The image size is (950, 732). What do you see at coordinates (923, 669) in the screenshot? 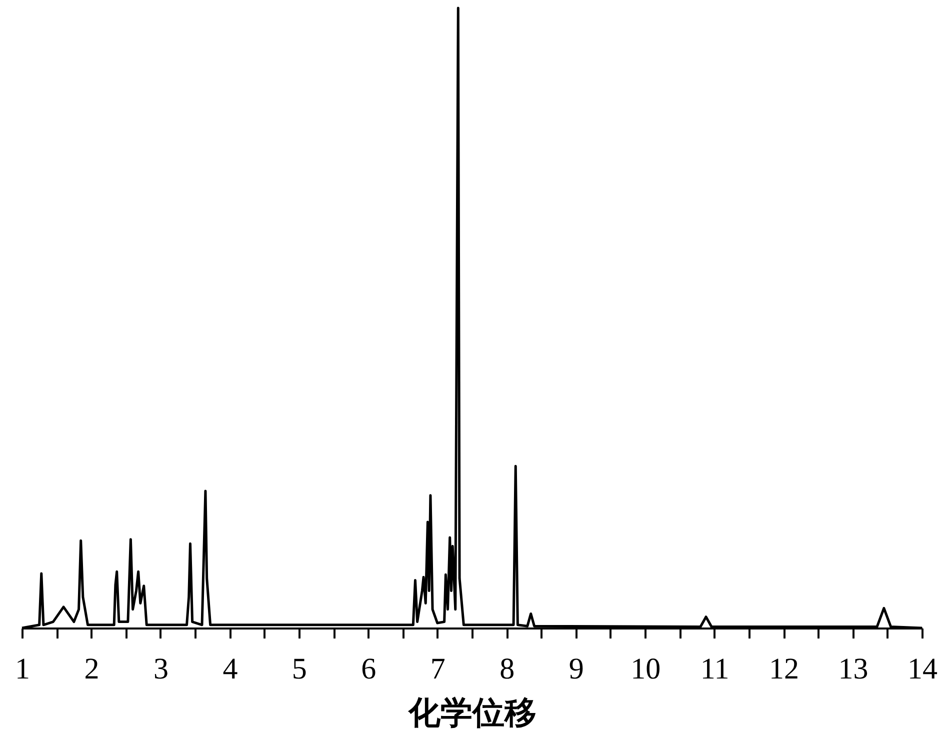
I see `x-tick-label: 14` at bounding box center [923, 669].